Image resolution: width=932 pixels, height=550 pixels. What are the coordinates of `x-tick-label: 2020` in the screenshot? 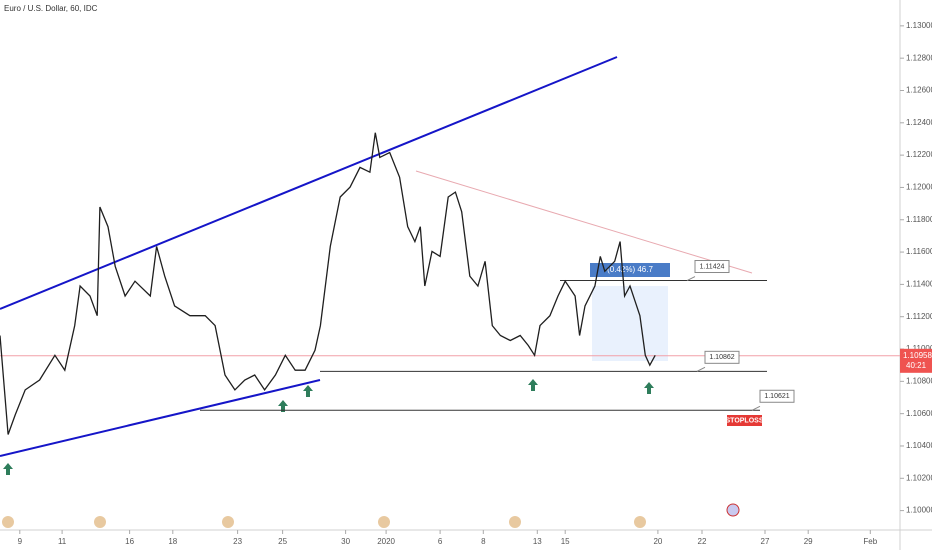 It's located at (386, 541).